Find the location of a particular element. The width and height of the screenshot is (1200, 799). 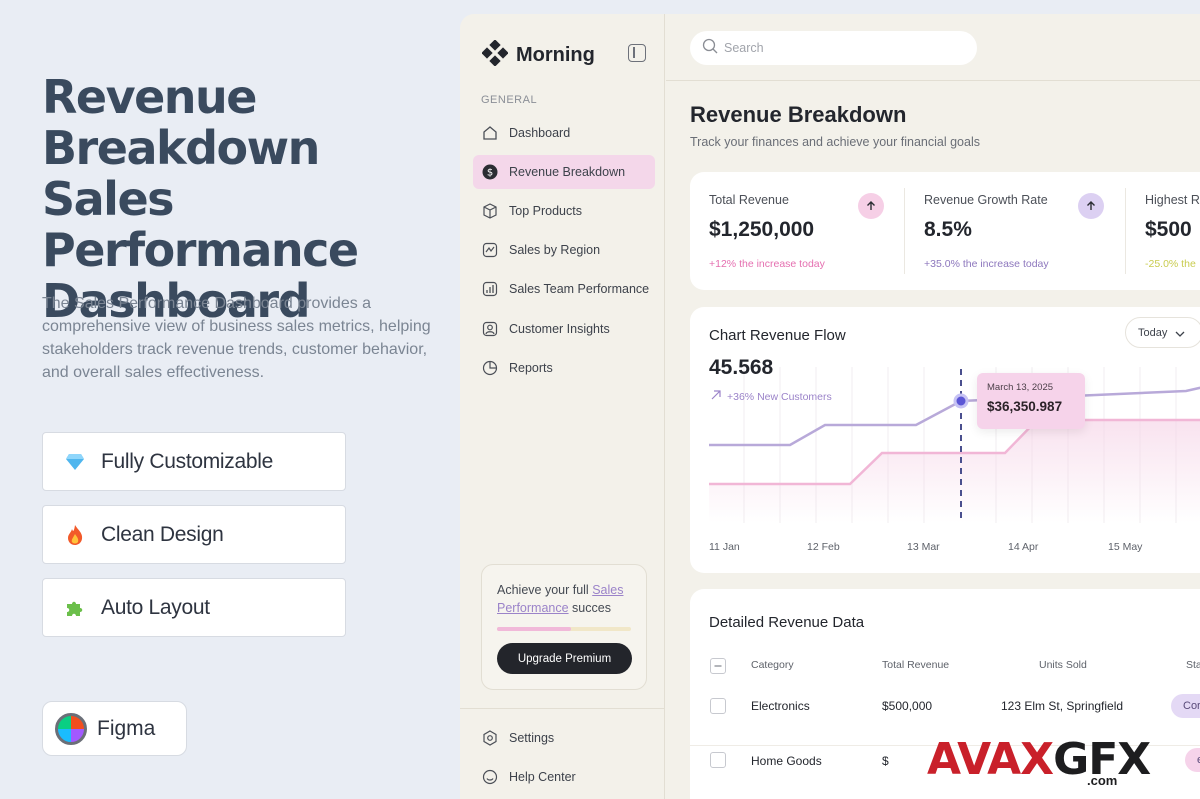

sidebar-item-sales-by-region: Sales by Region is located at coordinates (564, 250).